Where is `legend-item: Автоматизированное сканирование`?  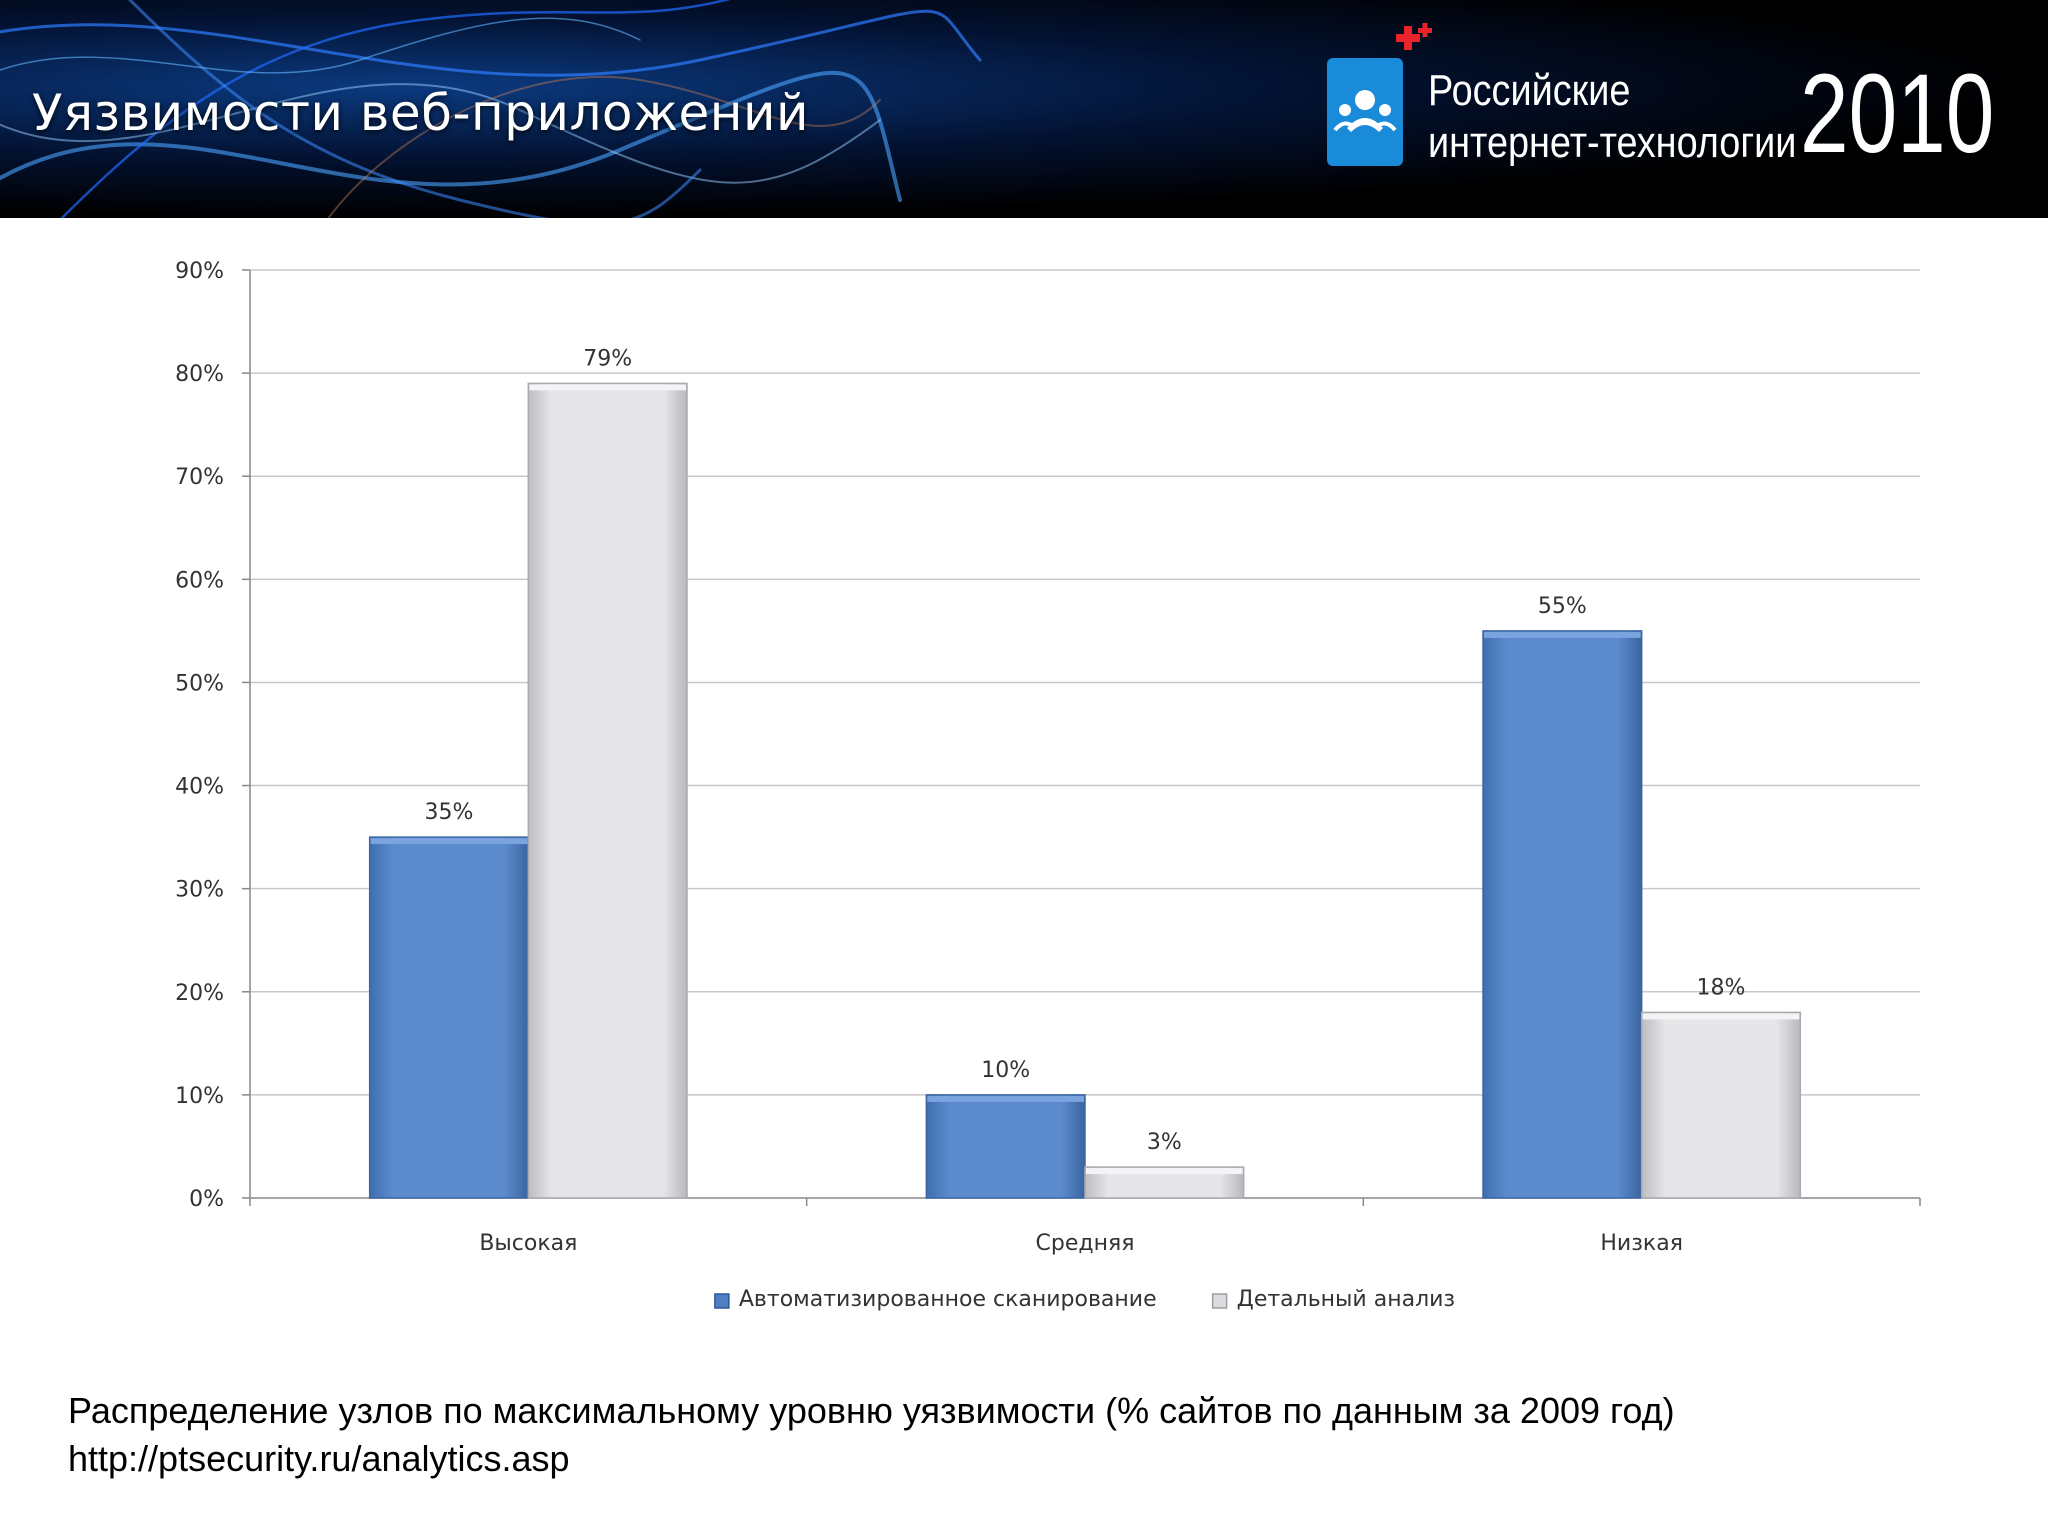
legend-item: Автоматизированное сканирование is located at coordinates (935, 1299).